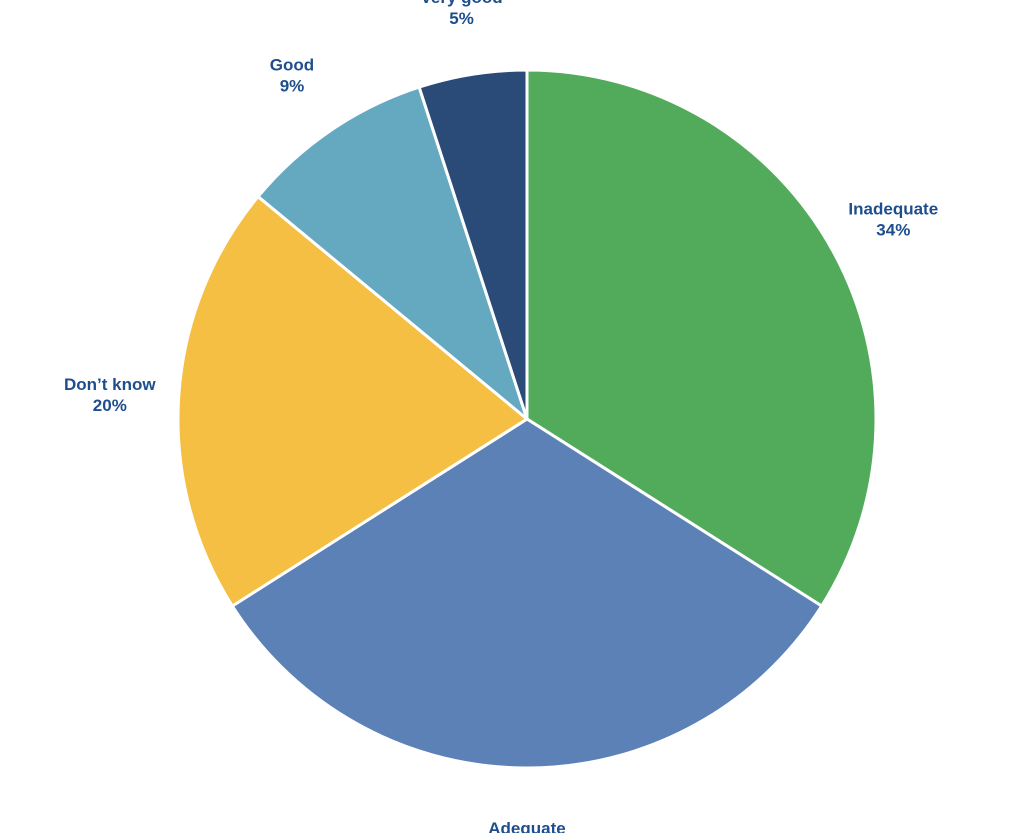  I want to click on slice-label-very-good: Very good 5%, so click(462, 14).